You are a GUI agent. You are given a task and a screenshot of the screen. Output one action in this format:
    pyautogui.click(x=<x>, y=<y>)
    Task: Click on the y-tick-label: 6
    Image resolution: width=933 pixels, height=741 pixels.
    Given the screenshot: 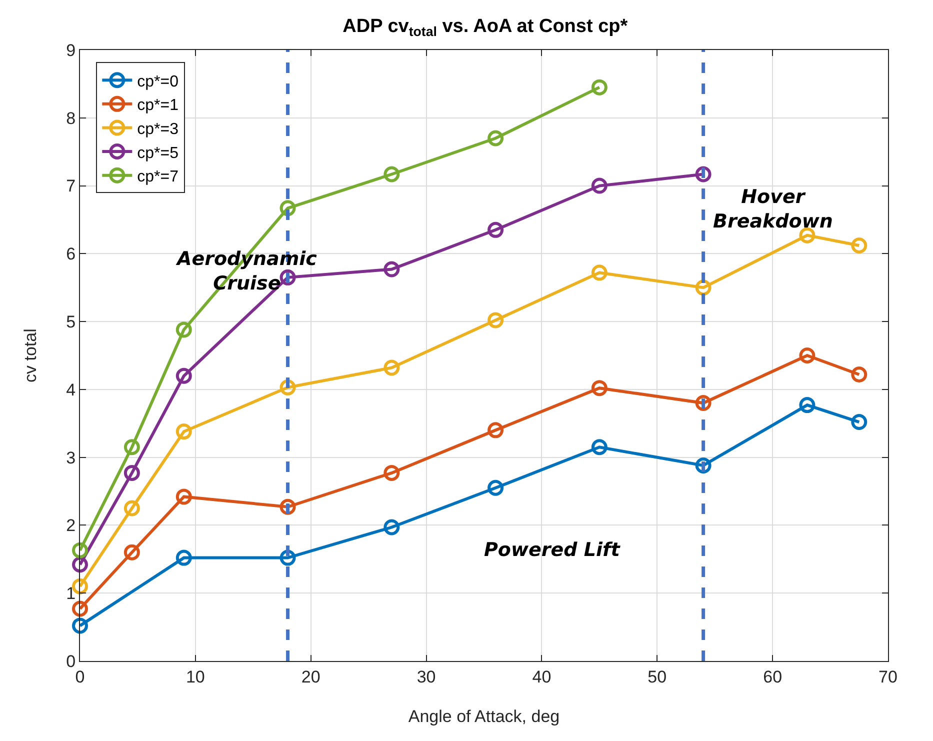 What is the action you would take?
    pyautogui.click(x=71, y=254)
    